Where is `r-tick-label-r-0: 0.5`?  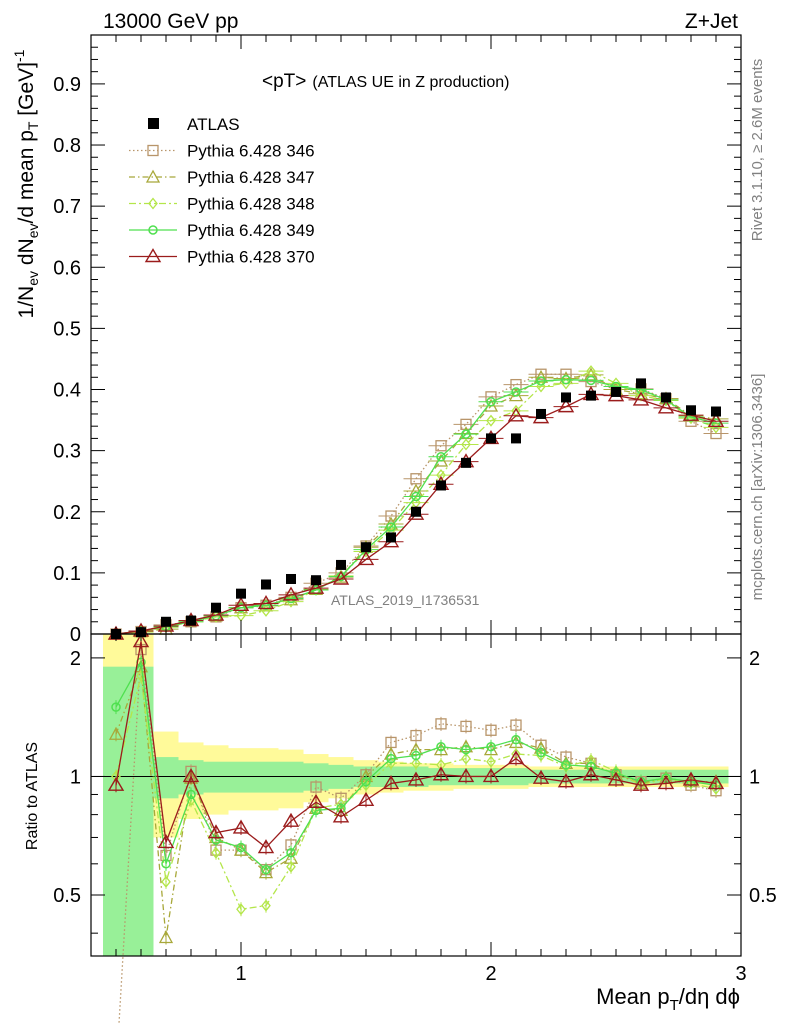 r-tick-label-r-0: 0.5 is located at coordinates (763, 896).